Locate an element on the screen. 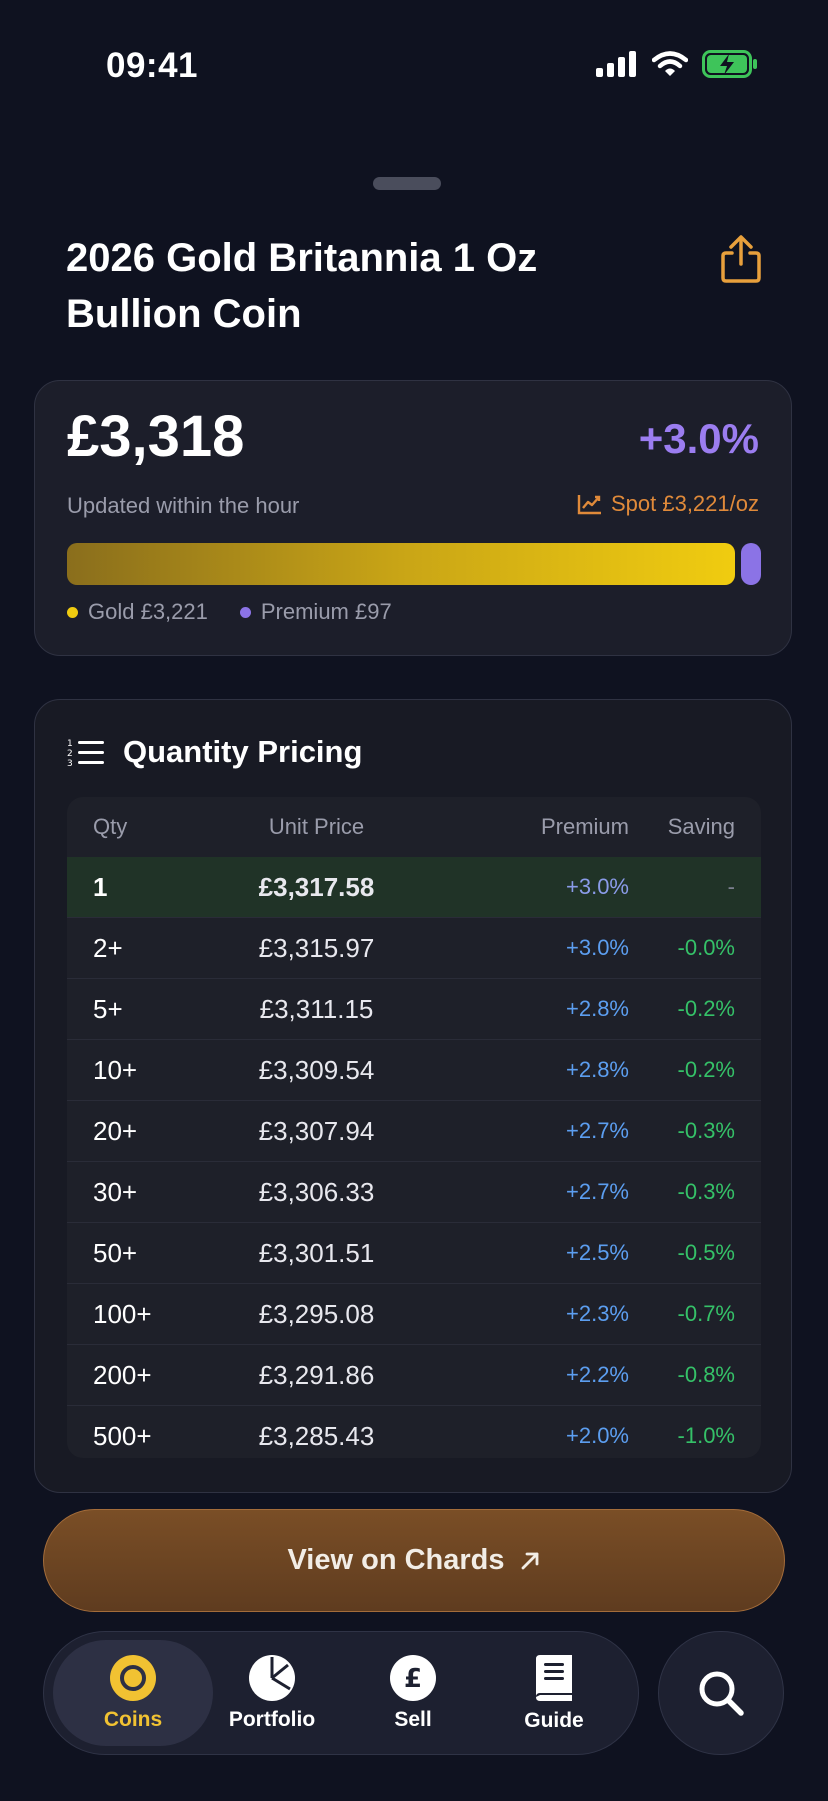 The image size is (828, 1801). share-button is located at coordinates (741, 259).